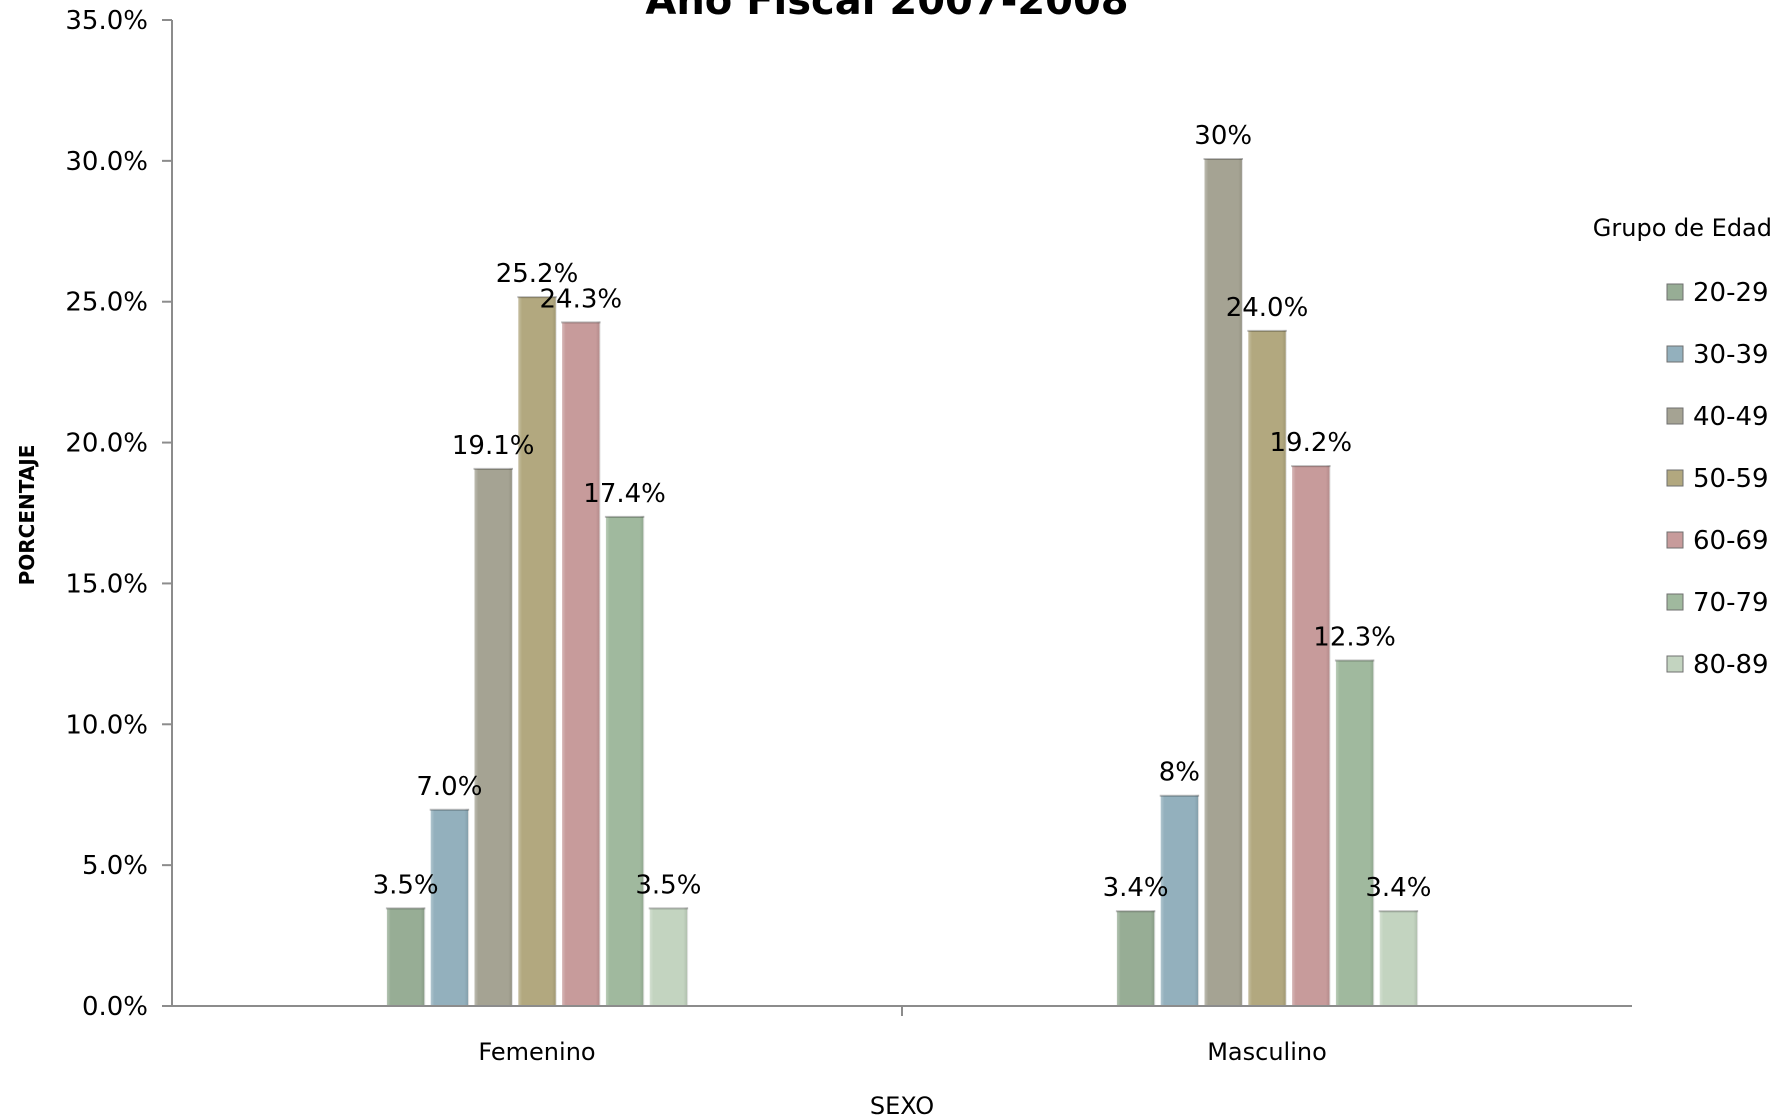  Describe the element at coordinates (115, 1007) in the screenshot. I see `y-tick-label: 0.0%` at that location.